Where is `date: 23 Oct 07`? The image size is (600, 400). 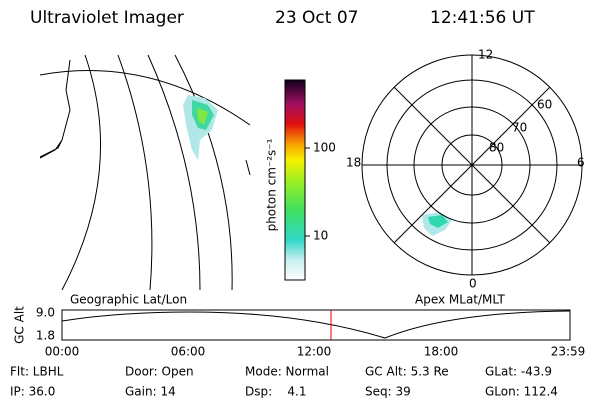
date: 23 Oct 07 is located at coordinates (316, 18).